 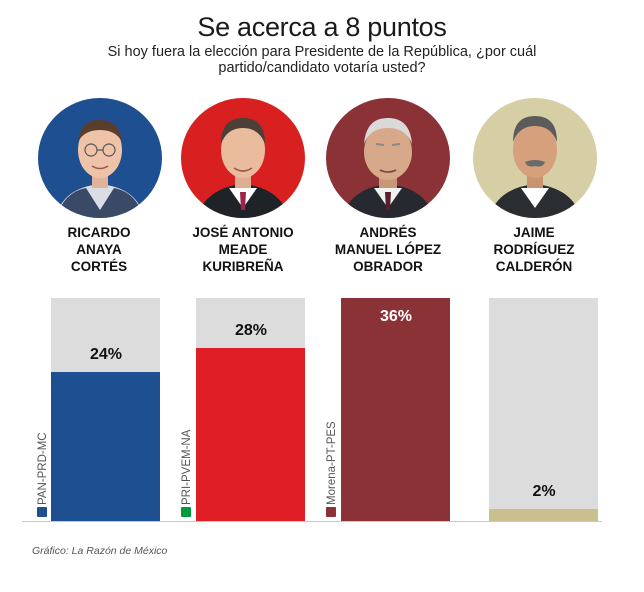 What do you see at coordinates (388, 158) in the screenshot?
I see `candidate-photo-lopez-obrador` at bounding box center [388, 158].